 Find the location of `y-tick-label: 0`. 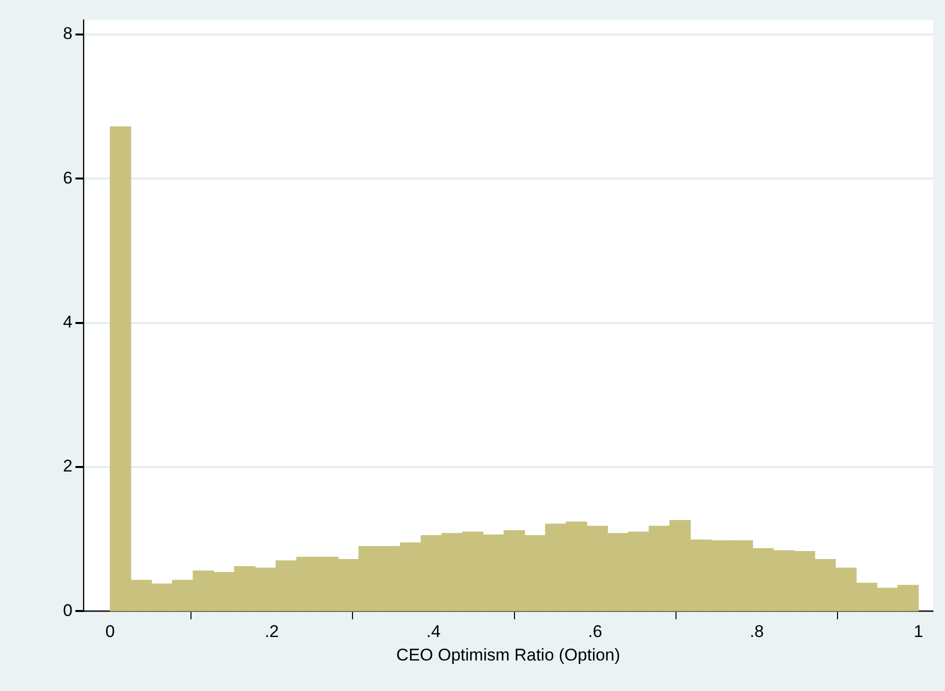

y-tick-label: 0 is located at coordinates (67, 610).